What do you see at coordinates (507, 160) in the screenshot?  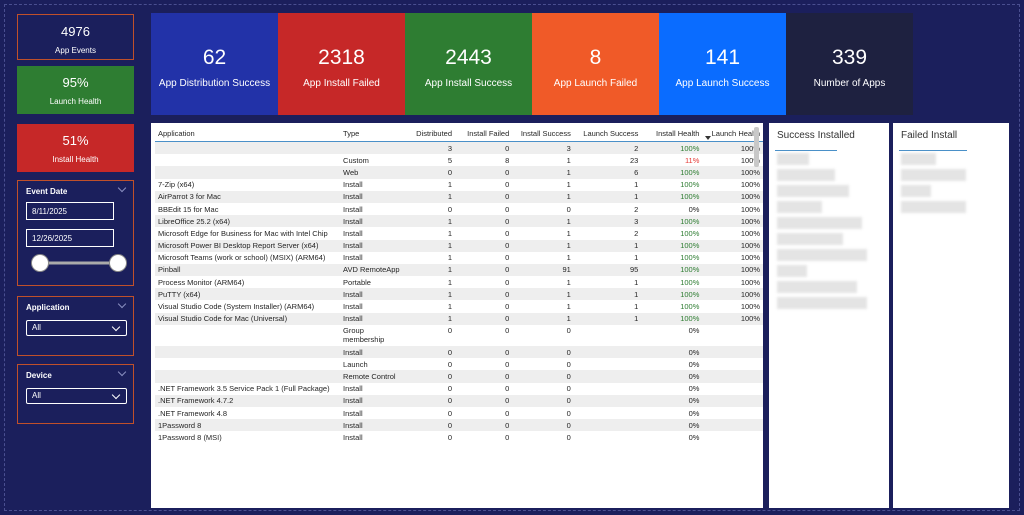 I see `table-cell: 8` at bounding box center [507, 160].